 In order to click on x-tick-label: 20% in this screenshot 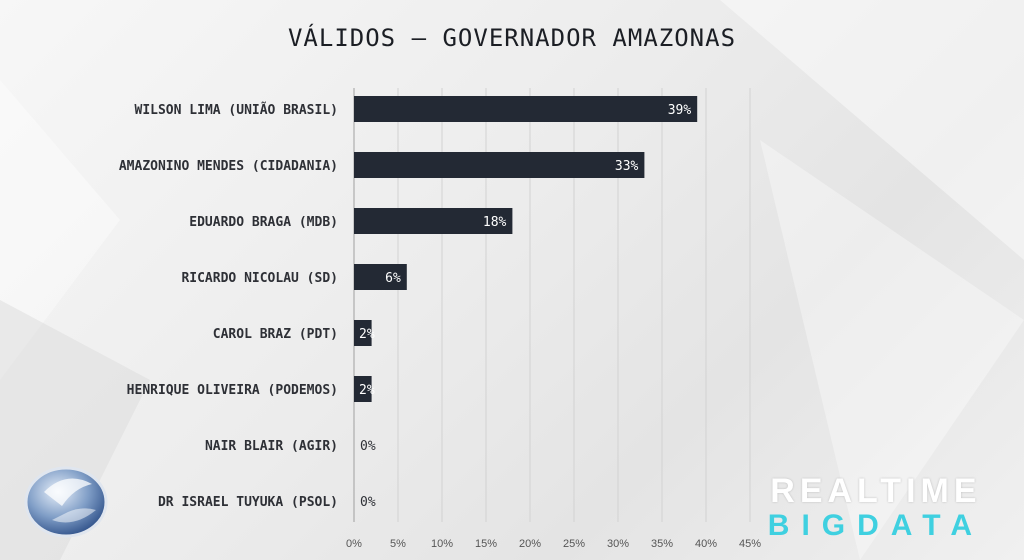, I will do `click(530, 544)`.